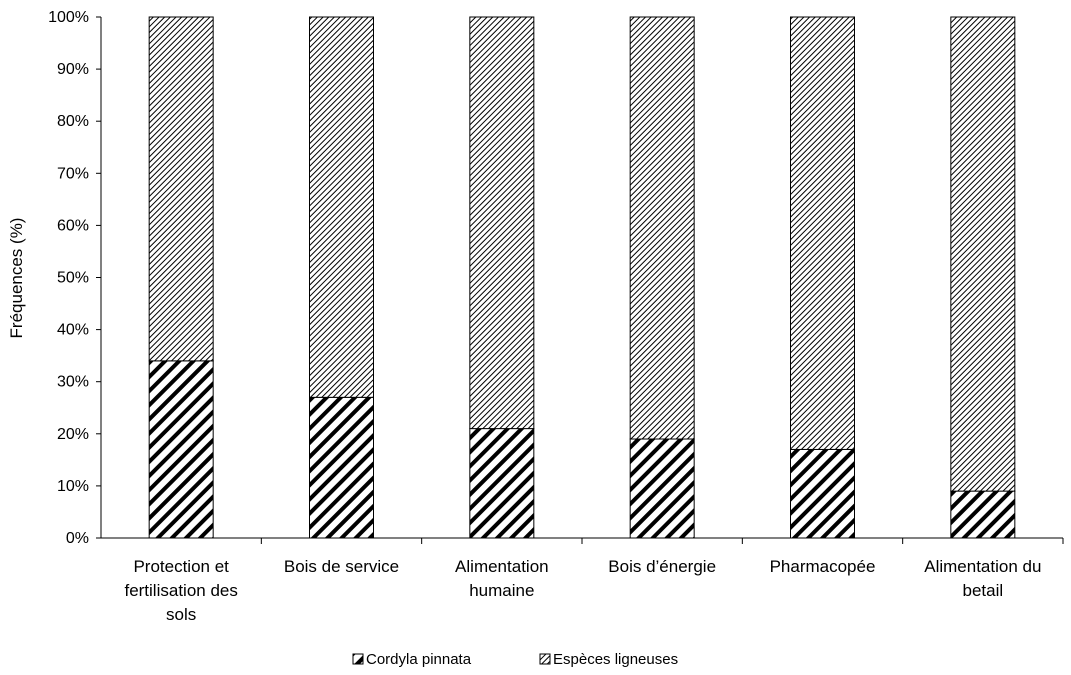 This screenshot has width=1071, height=675. Describe the element at coordinates (545, 659) in the screenshot. I see `legend-swatch-especes-ligneuses` at that location.